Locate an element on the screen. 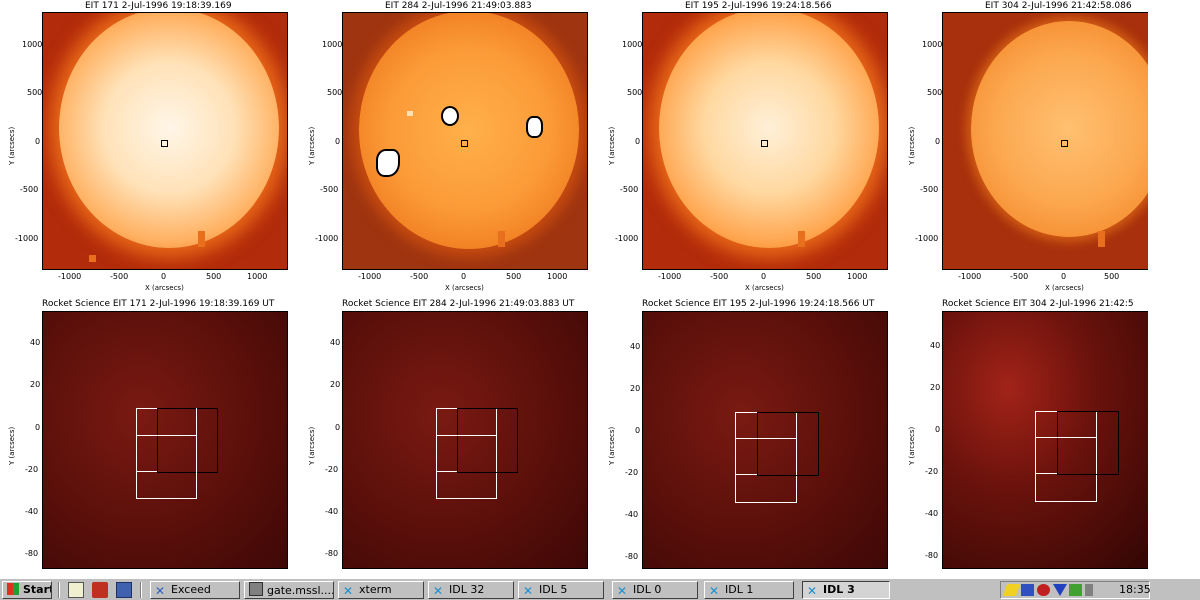 This screenshot has height=600, width=1200. taskbar-button-idl32: ✕ IDL 32 is located at coordinates (471, 590).